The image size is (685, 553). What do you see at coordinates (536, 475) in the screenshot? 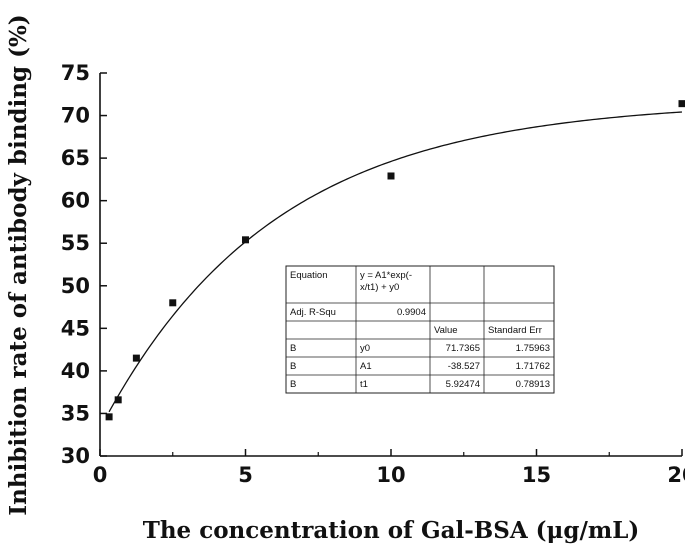
I see `x-tick-label: 15` at bounding box center [536, 475].